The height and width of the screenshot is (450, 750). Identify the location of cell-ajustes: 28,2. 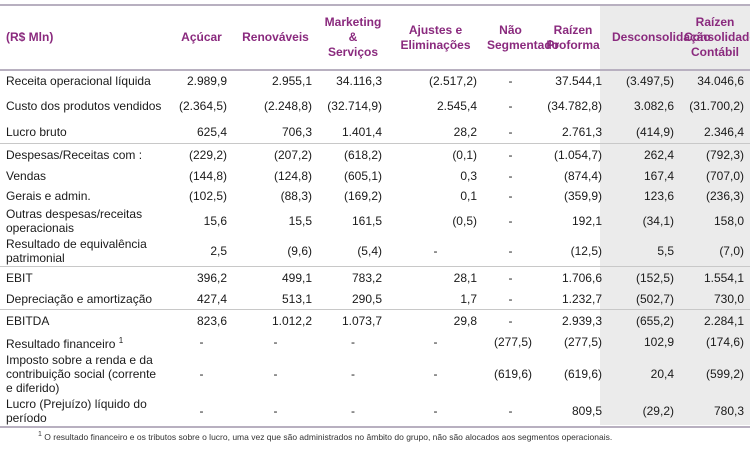
(465, 132).